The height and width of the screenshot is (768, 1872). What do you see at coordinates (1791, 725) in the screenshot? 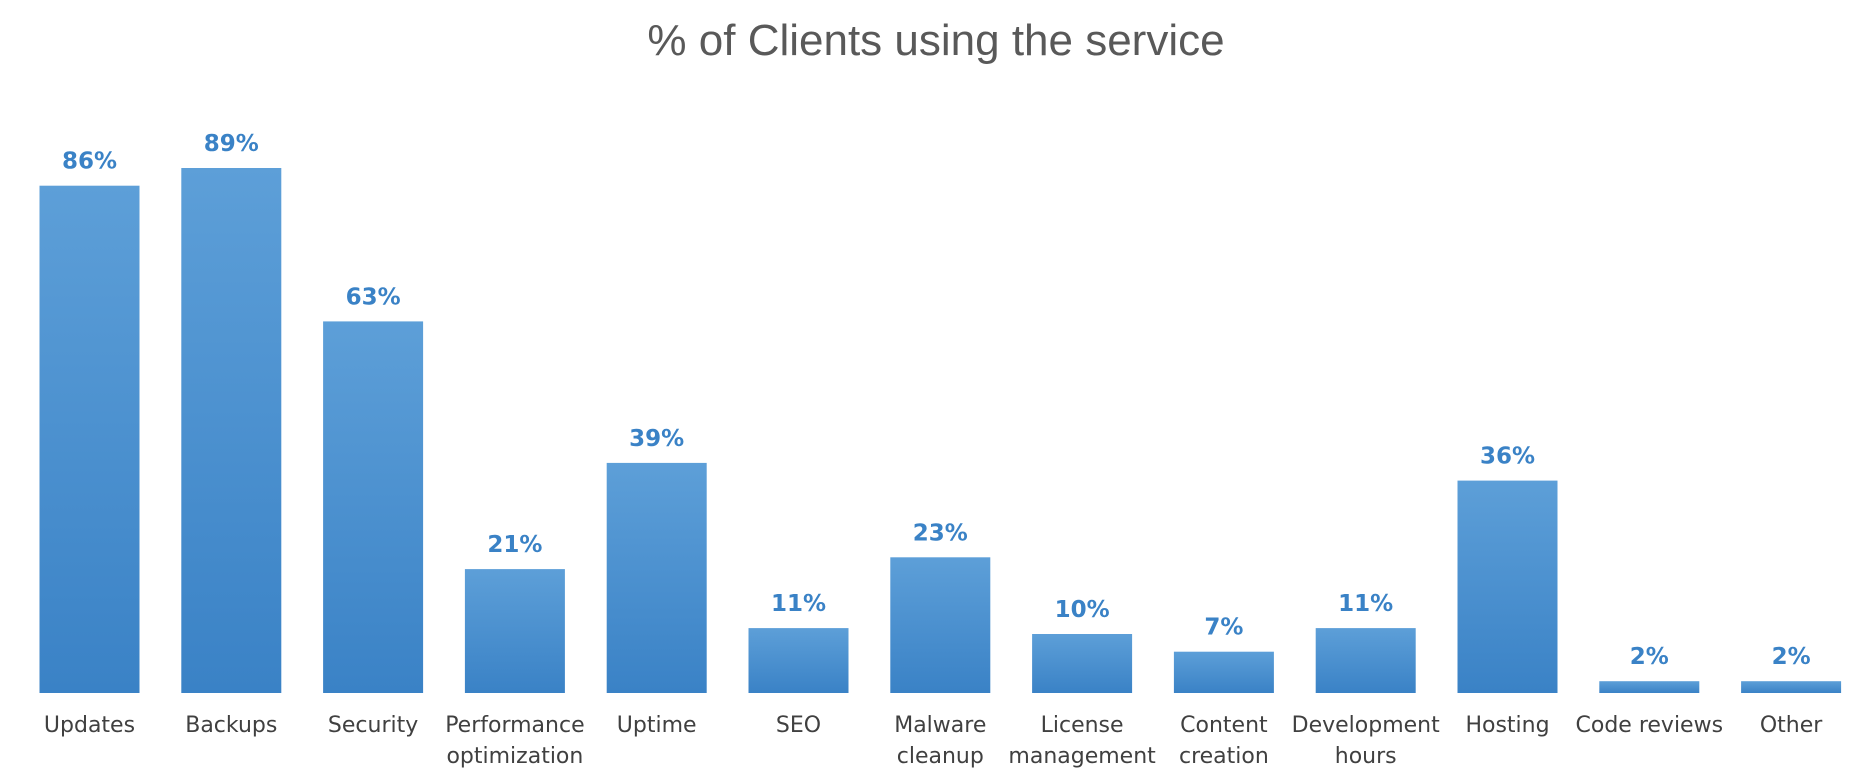
I see `category-label-12: Other` at bounding box center [1791, 725].